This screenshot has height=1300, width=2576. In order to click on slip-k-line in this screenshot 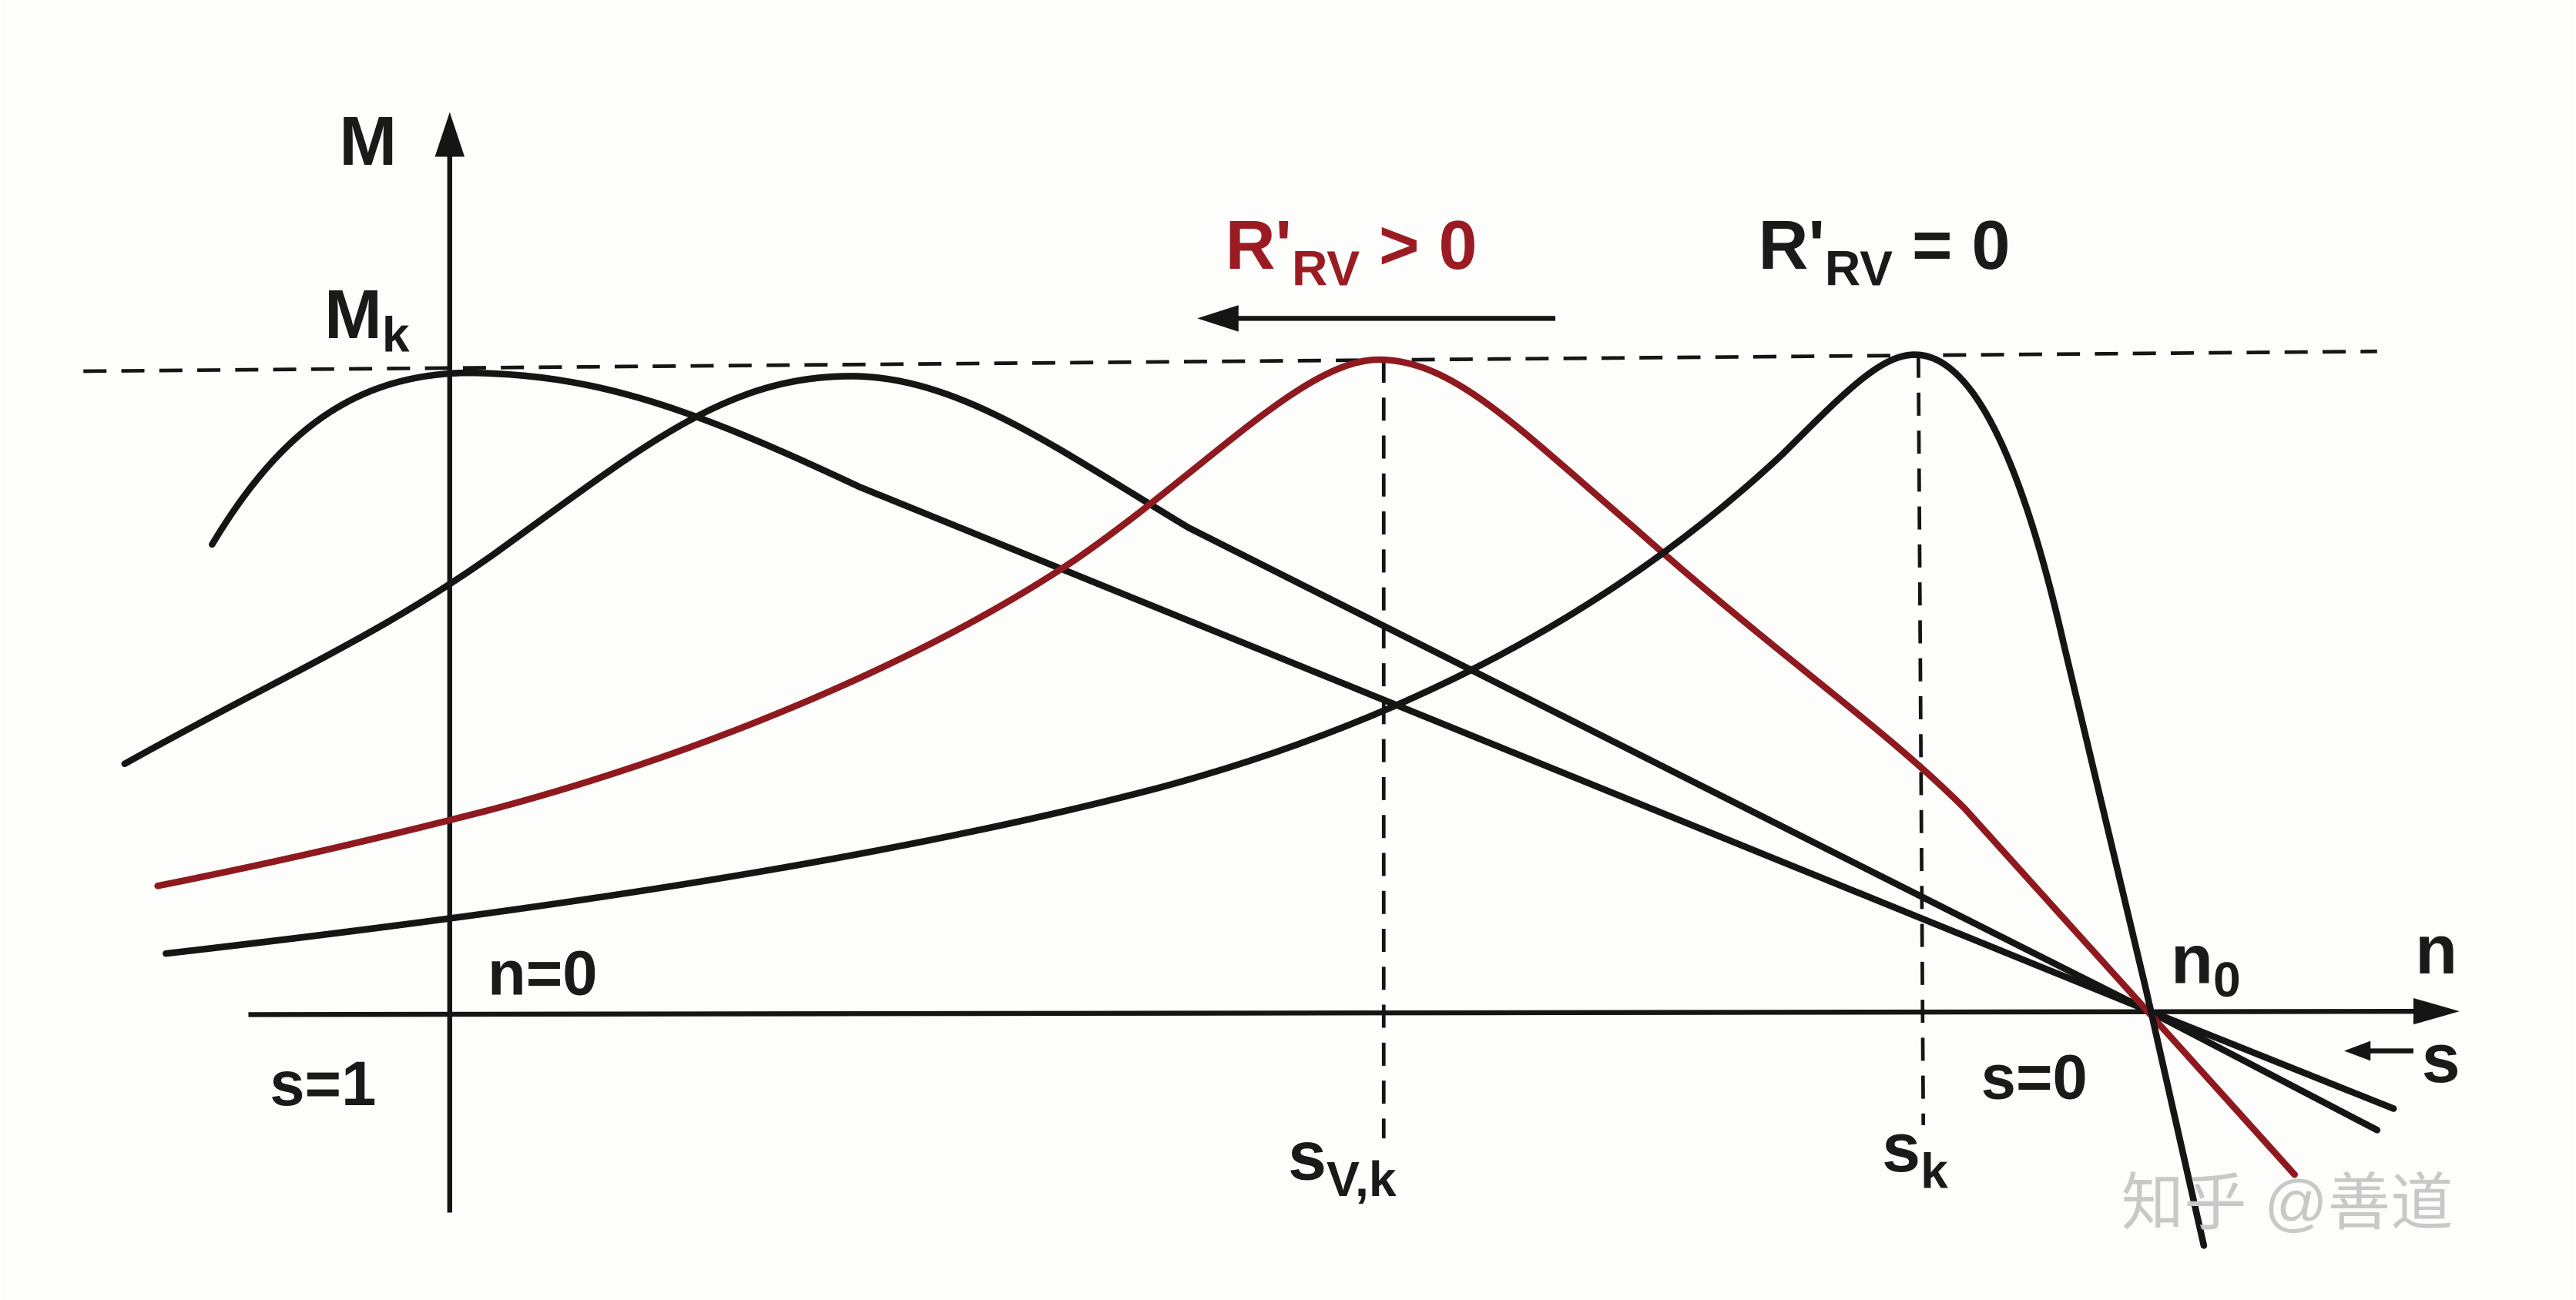, I will do `click(1921, 739)`.